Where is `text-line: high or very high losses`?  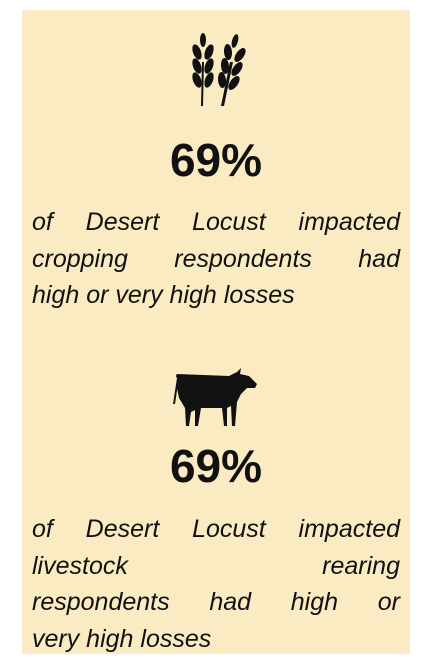 text-line: high or very high losses is located at coordinates (163, 295).